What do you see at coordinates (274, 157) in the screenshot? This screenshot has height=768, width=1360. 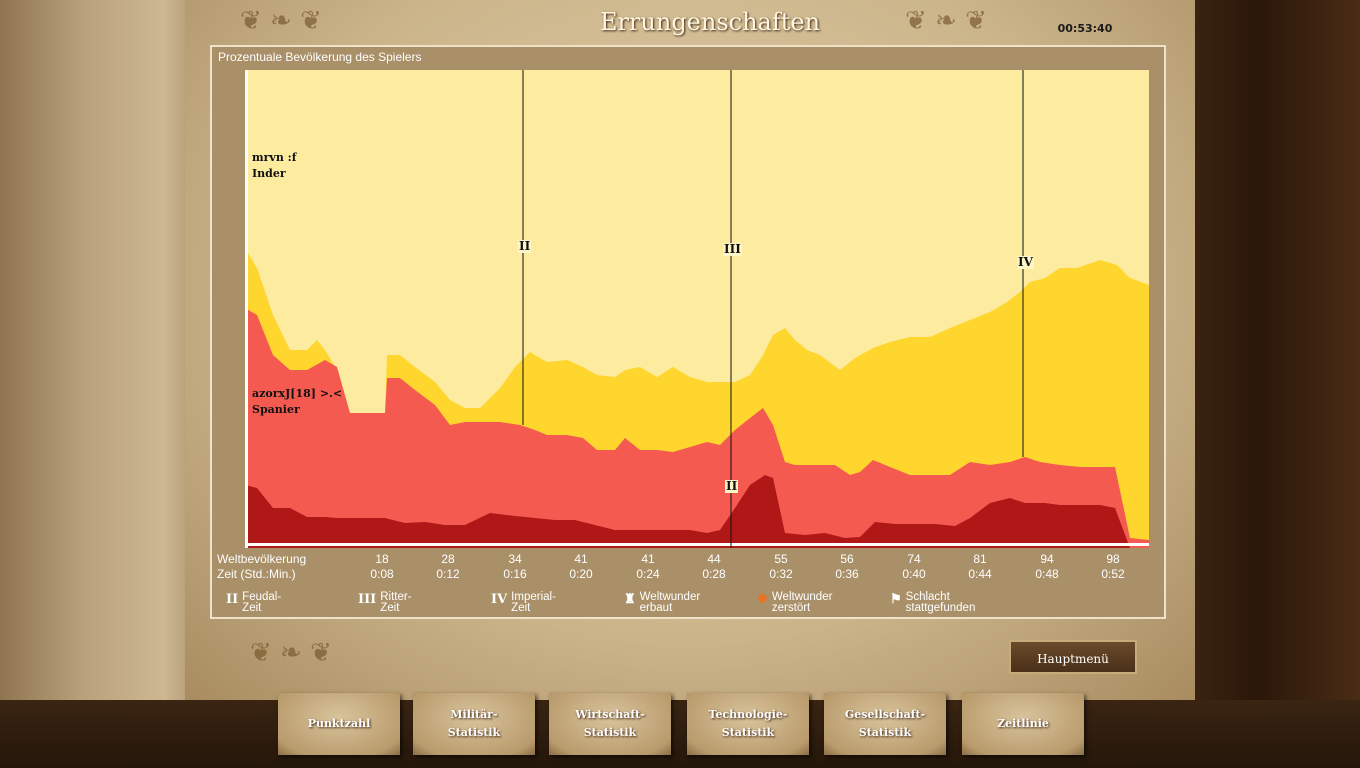 I see `player-1-name: mrvn :f` at bounding box center [274, 157].